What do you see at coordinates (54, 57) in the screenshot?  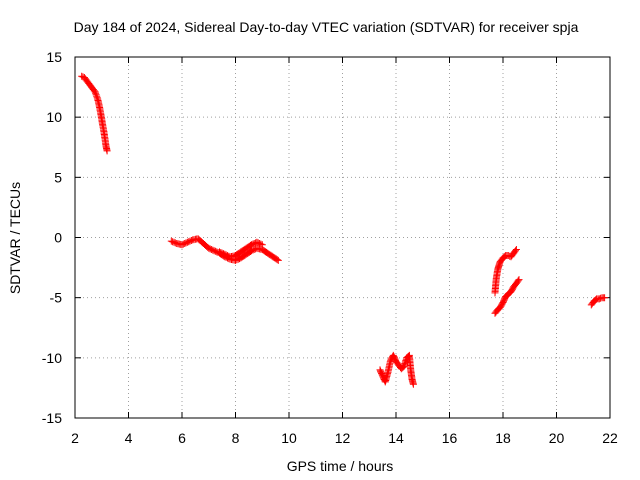 I see `y-tick-label: 15` at bounding box center [54, 57].